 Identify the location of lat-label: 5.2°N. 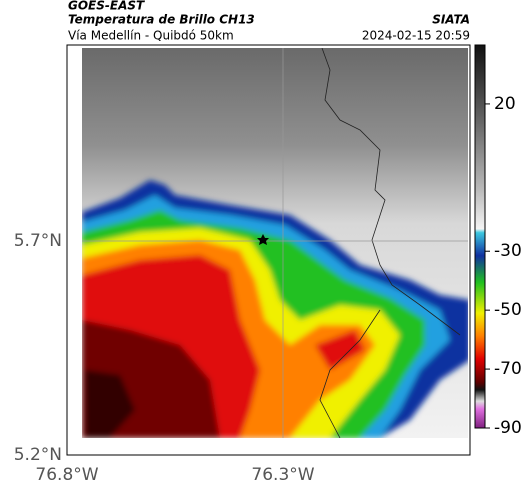
(38, 455).